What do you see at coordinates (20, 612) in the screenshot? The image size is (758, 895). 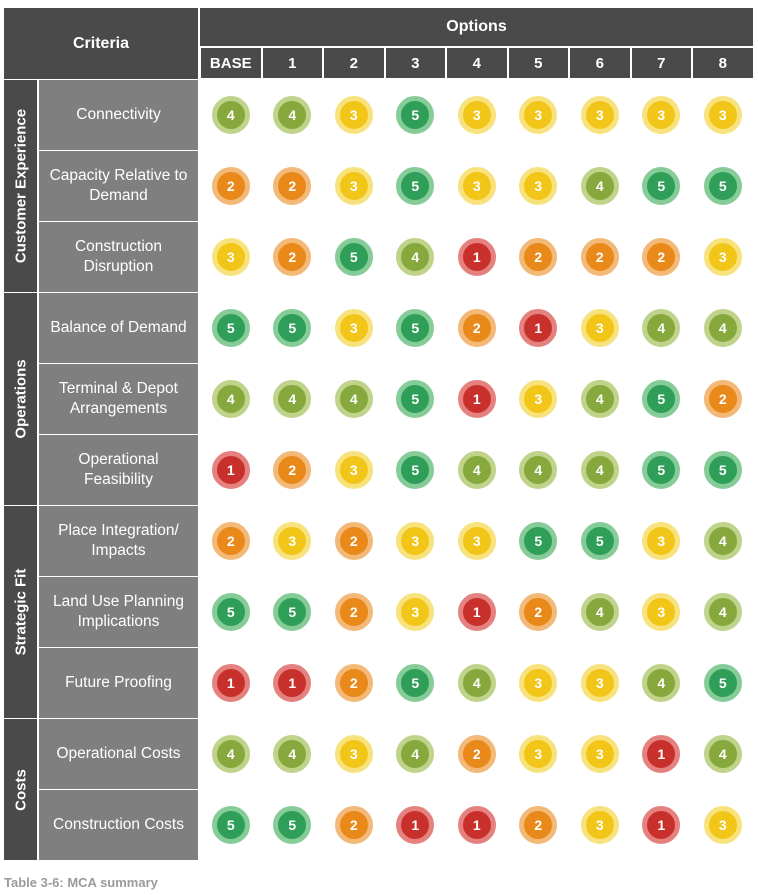 I see `group-label-2: Strategic Fit` at bounding box center [20, 612].